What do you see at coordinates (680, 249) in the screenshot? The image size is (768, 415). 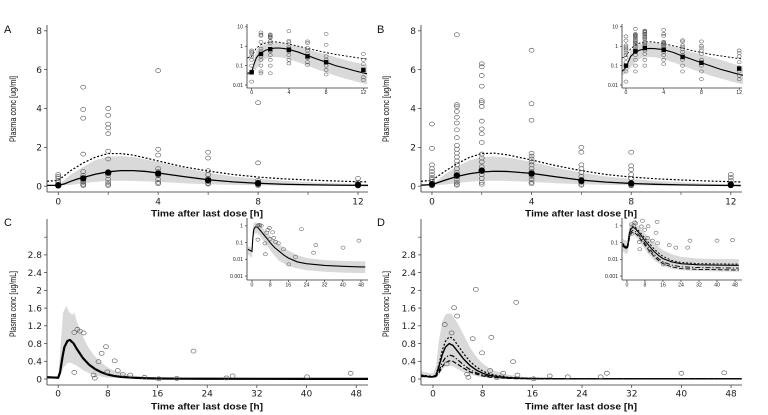 I see `dash-dot-scenario-line` at bounding box center [680, 249].